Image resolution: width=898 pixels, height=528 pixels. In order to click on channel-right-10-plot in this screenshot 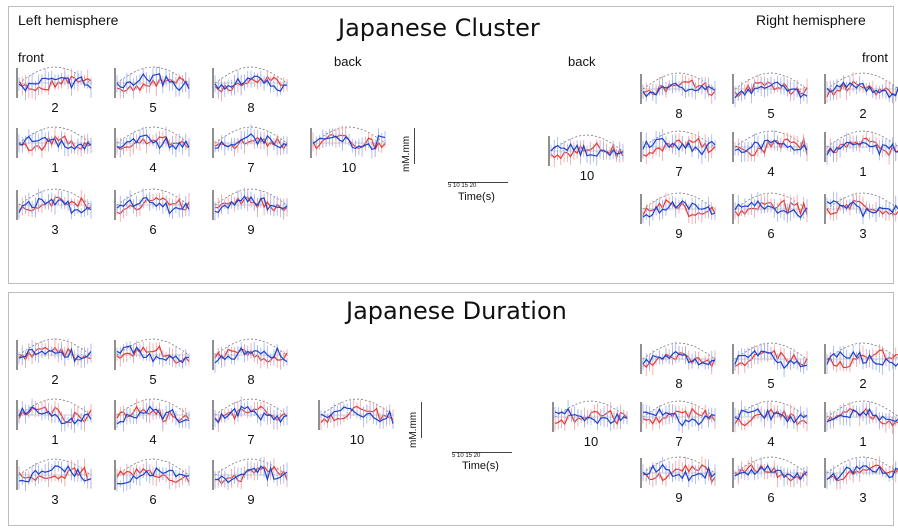, I will do `click(590, 415)`.